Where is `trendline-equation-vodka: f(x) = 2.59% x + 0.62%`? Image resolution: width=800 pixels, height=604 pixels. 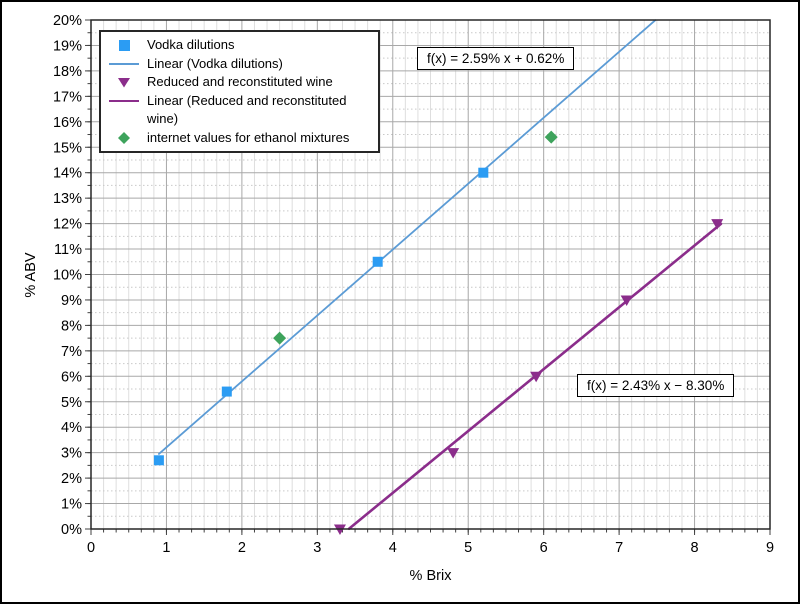
trendline-equation-vodka: f(x) = 2.59% x + 0.62% is located at coordinates (496, 58).